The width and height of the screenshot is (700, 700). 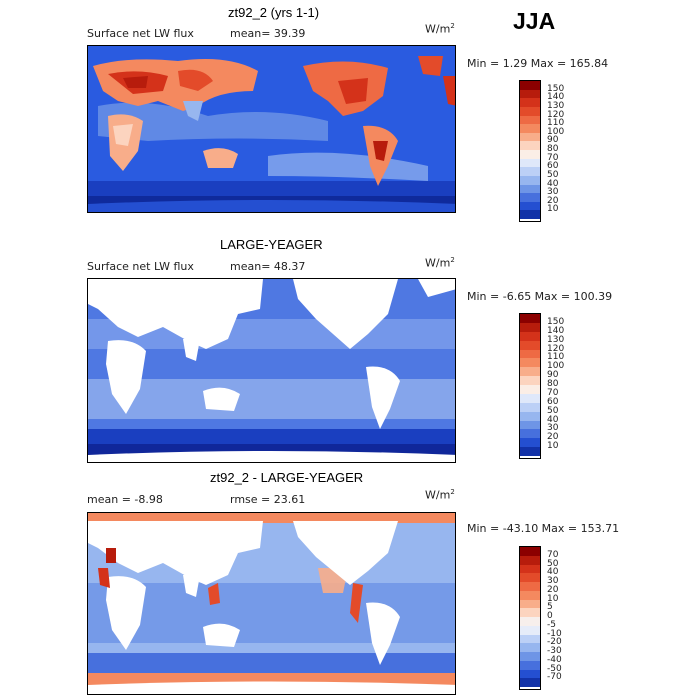 What do you see at coordinates (554, 633) in the screenshot?
I see `colorbar-tick-label: -10` at bounding box center [554, 633].